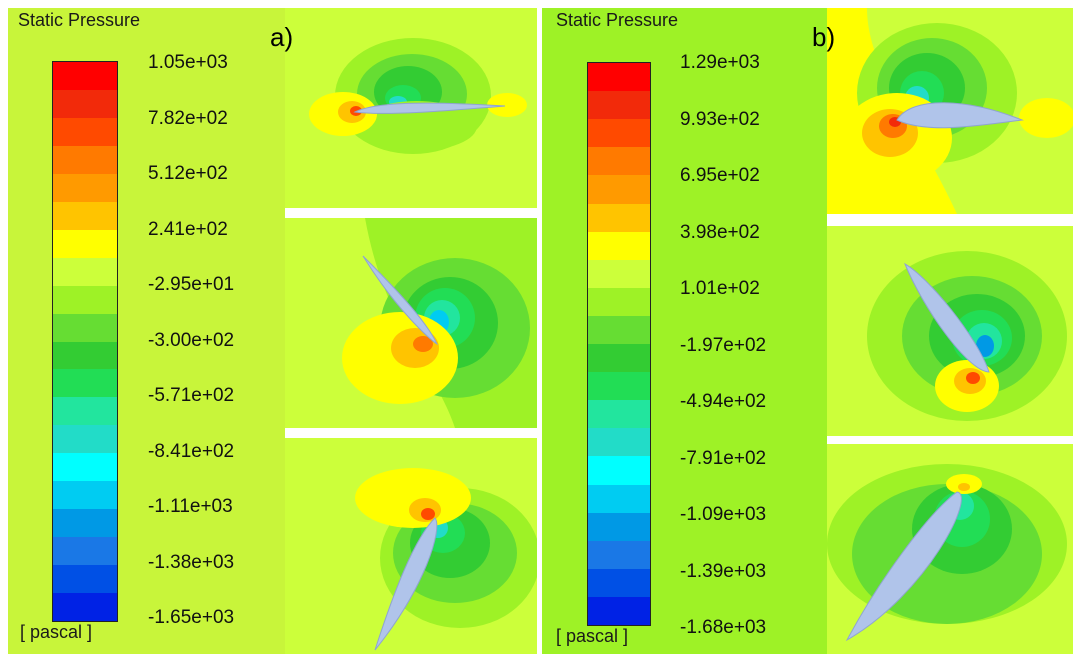  I want to click on legend-a-colorbar, so click(85, 341).